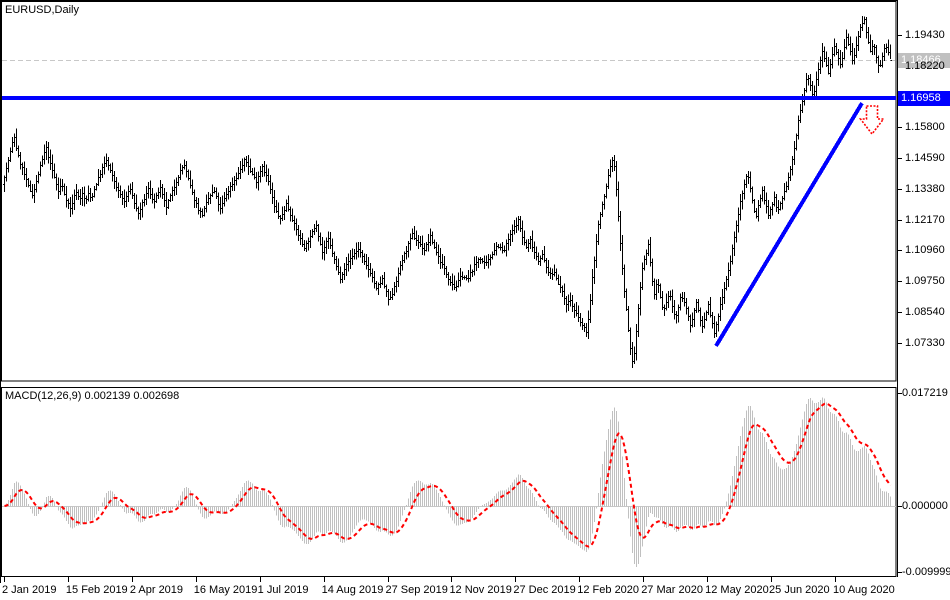  I want to click on date-axis-label: 10 Aug 2020, so click(863, 590).